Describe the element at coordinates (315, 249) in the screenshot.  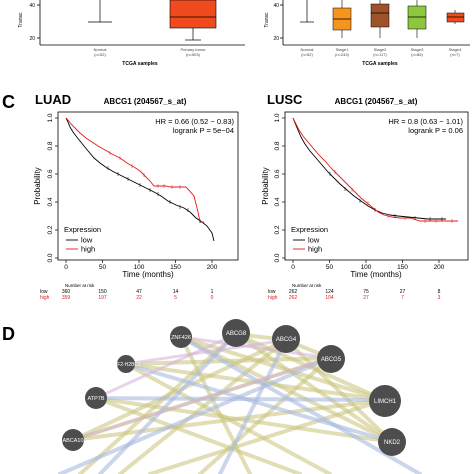
I see `km-lusc-legend-high: high` at that location.